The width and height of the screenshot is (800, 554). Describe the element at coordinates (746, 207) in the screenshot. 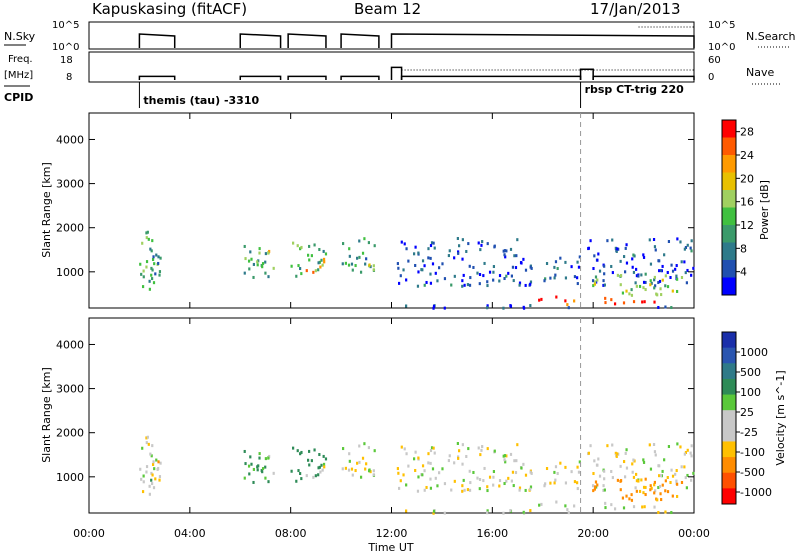

I see `power-colorbar: 28 24 20 16 12 8 4 Power [dB]` at that location.